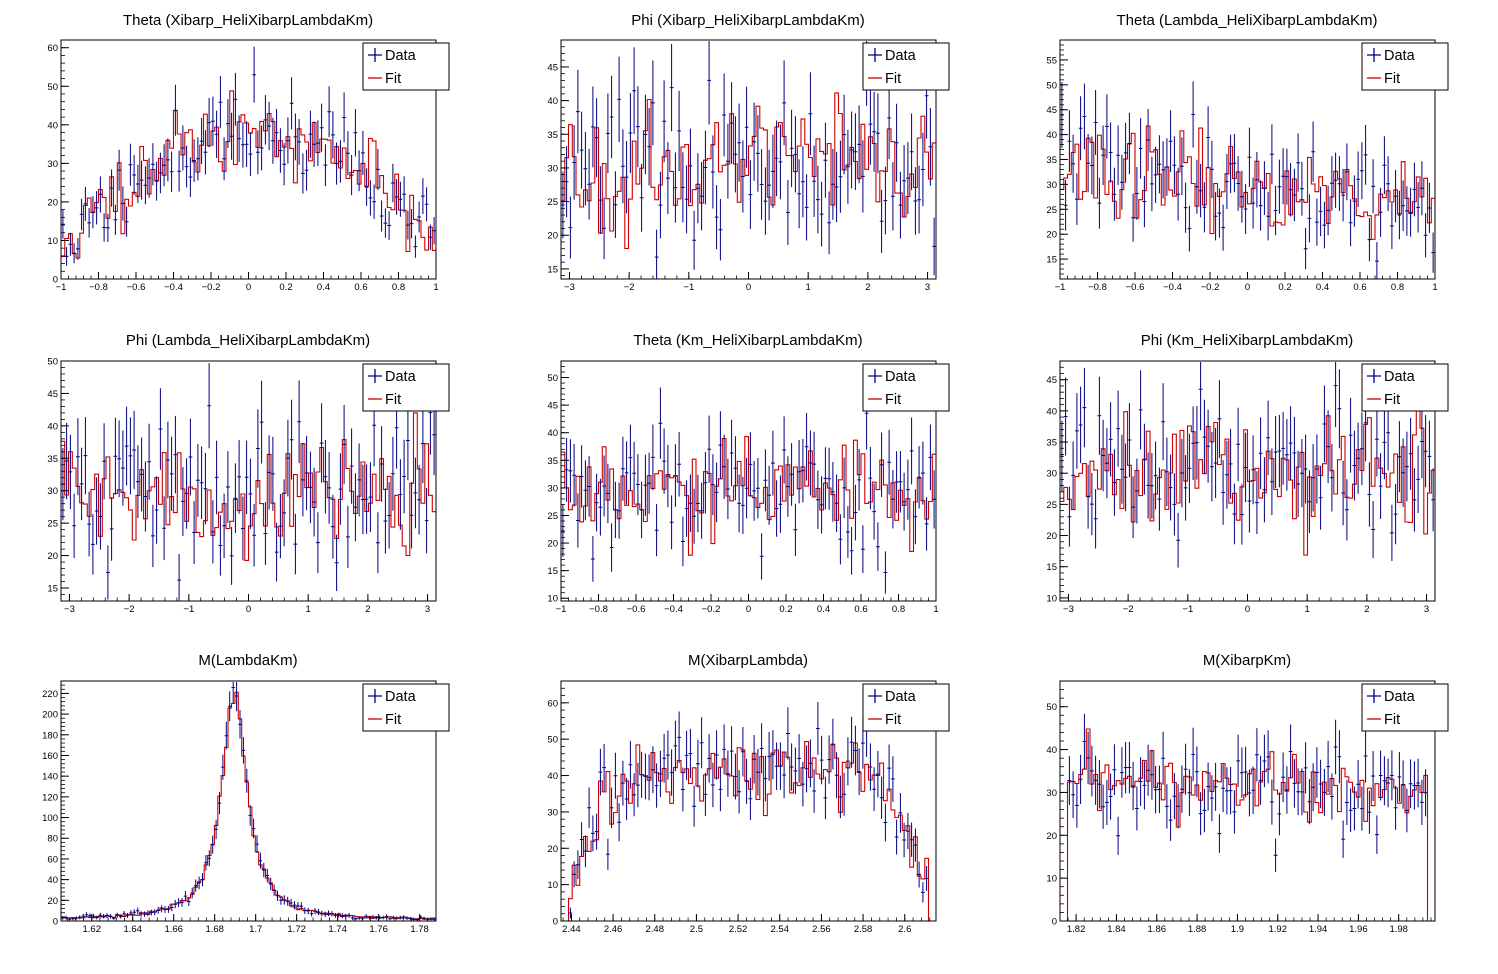  Describe the element at coordinates (50, 756) in the screenshot. I see `y-tick-label: 160` at that location.